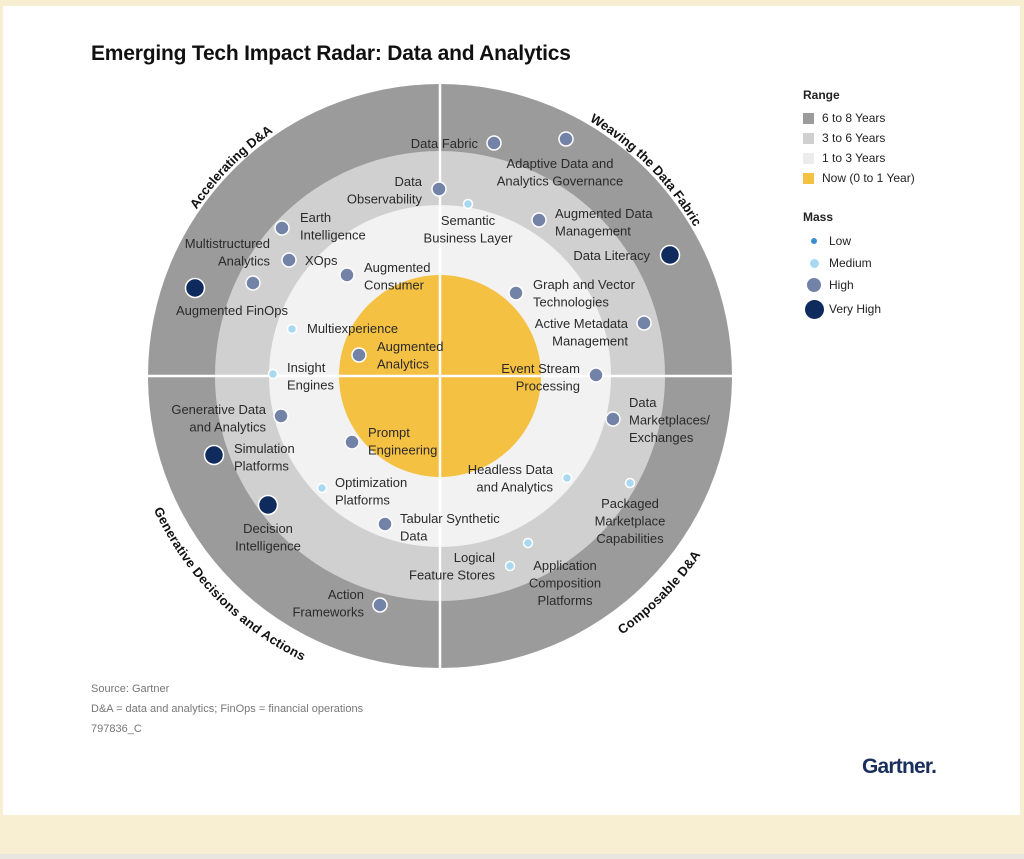 The height and width of the screenshot is (859, 1024). I want to click on gartner-logo: Gartner., so click(899, 766).